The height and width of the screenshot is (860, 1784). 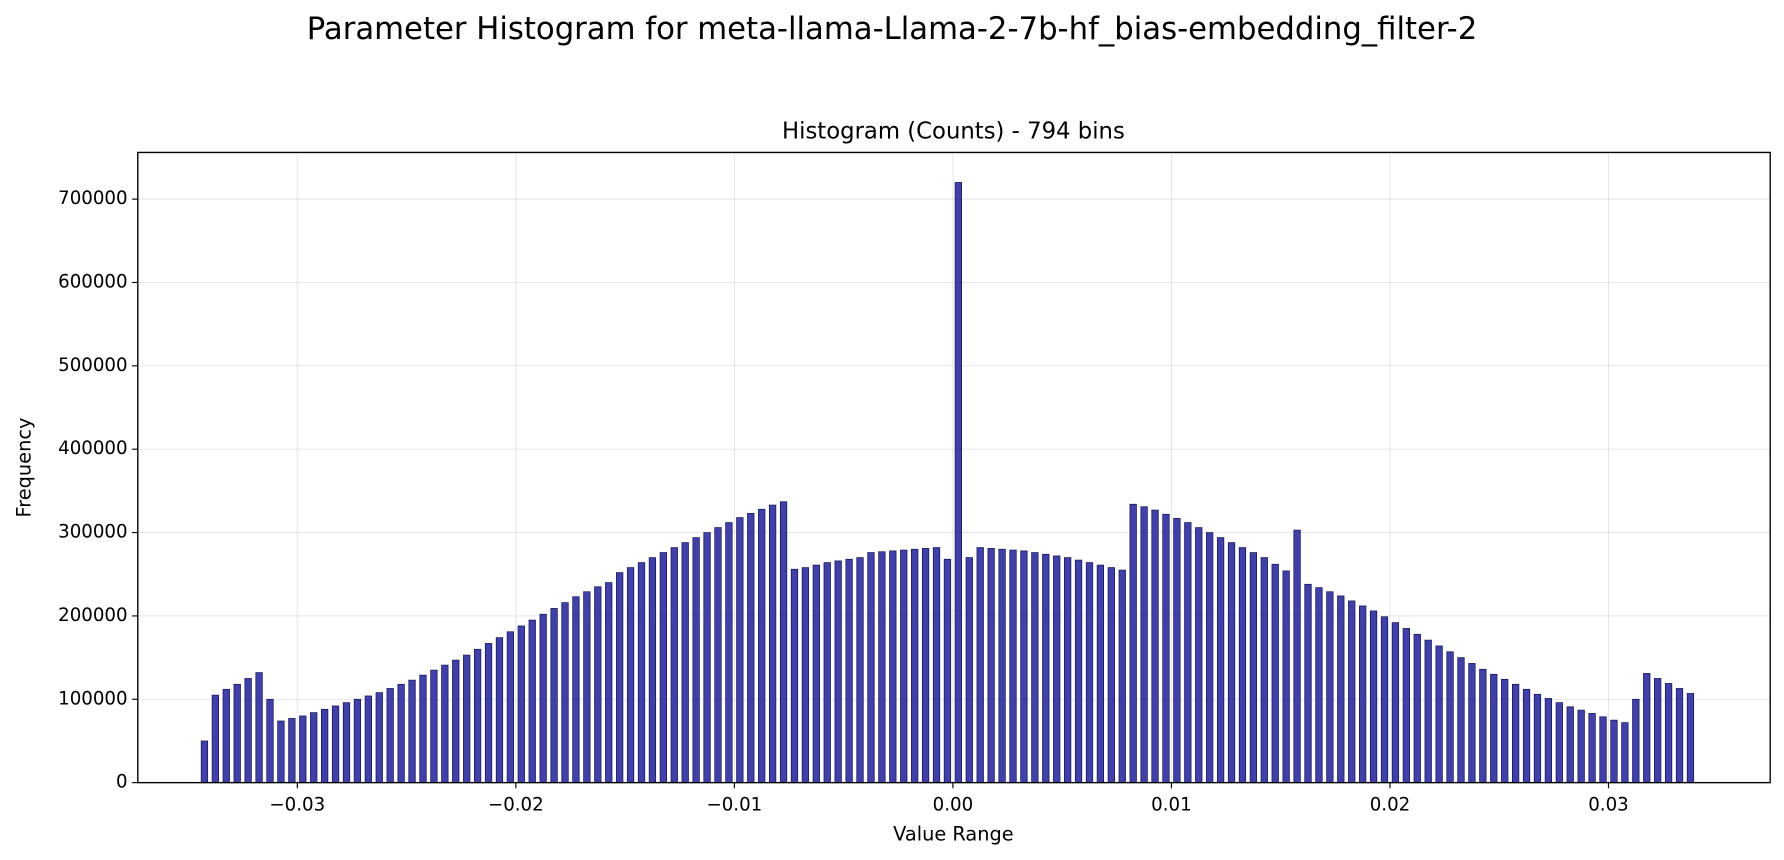 I want to click on x-tick-label: 0.01, so click(x=1171, y=804).